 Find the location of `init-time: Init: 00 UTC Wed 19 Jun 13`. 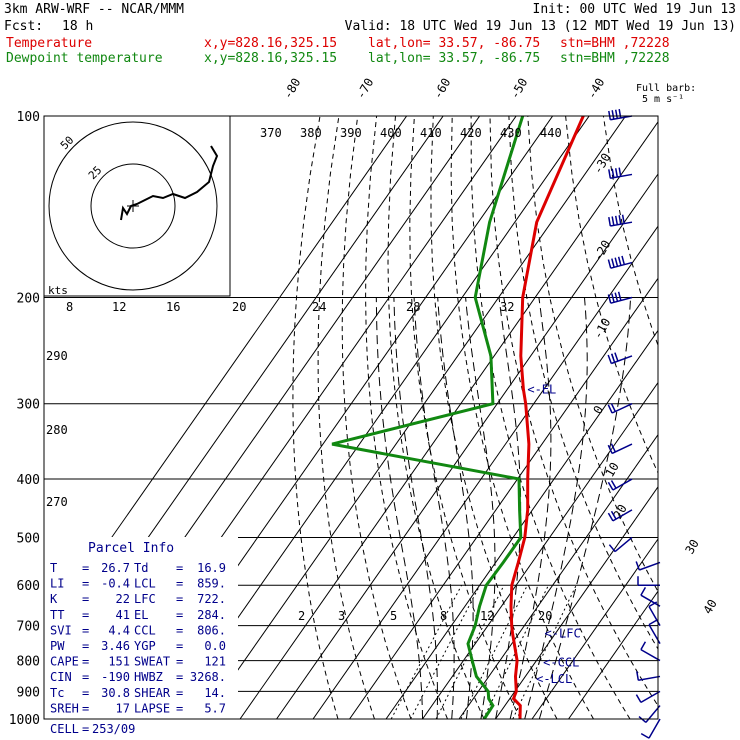

init-time: Init: 00 UTC Wed 19 Jun 13 is located at coordinates (634, 9).